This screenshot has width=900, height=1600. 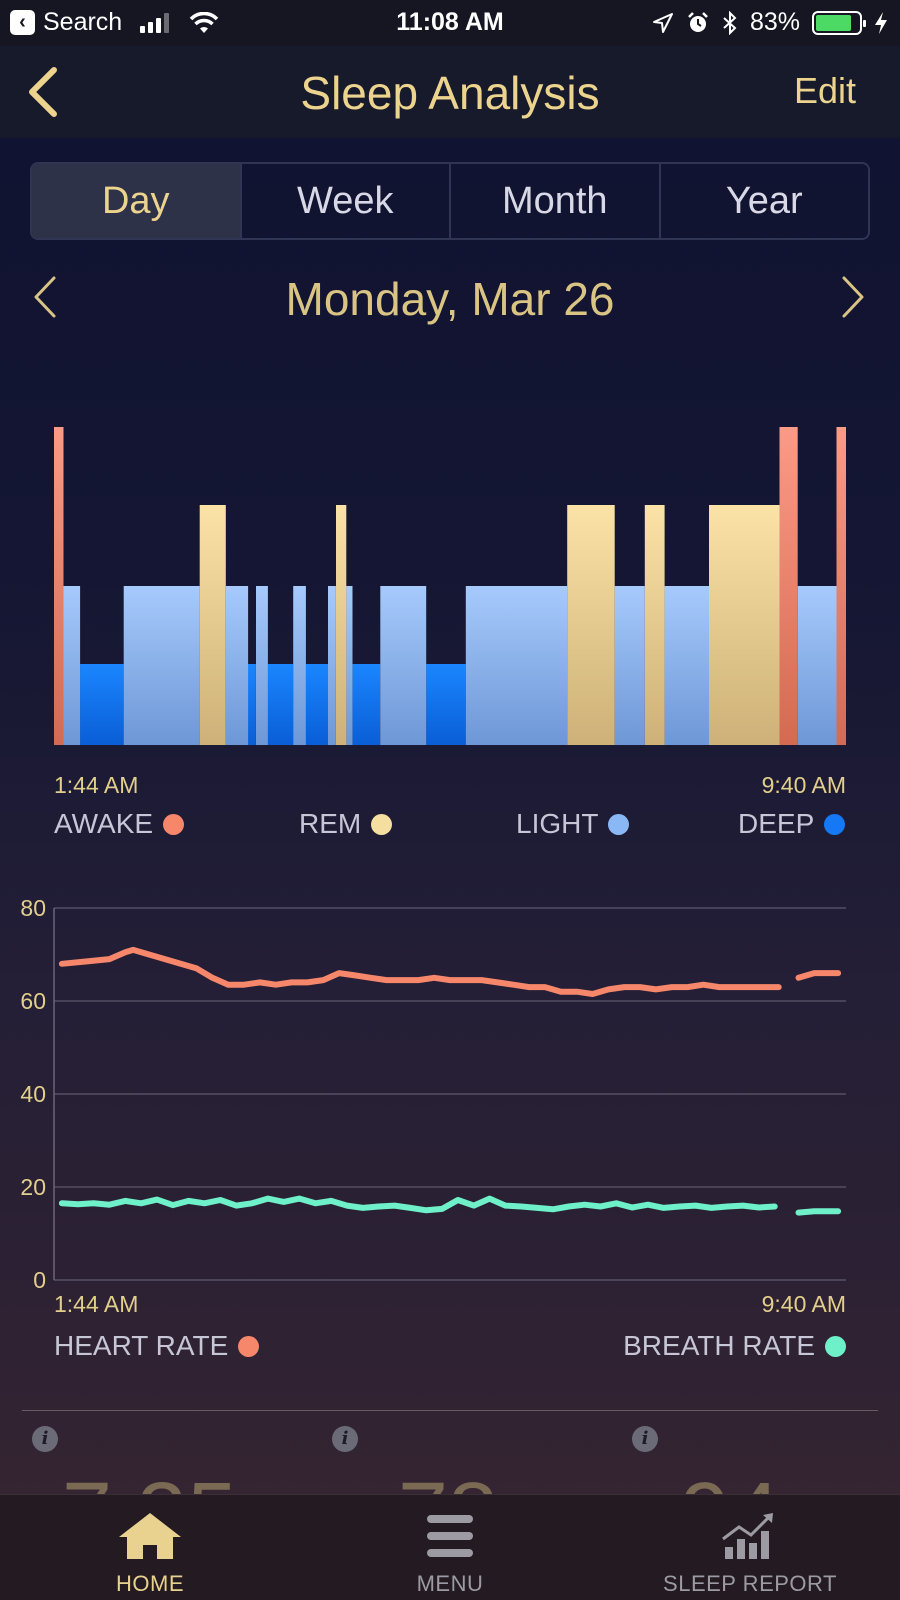 I want to click on battery-percent: 83%, so click(x=774, y=22).